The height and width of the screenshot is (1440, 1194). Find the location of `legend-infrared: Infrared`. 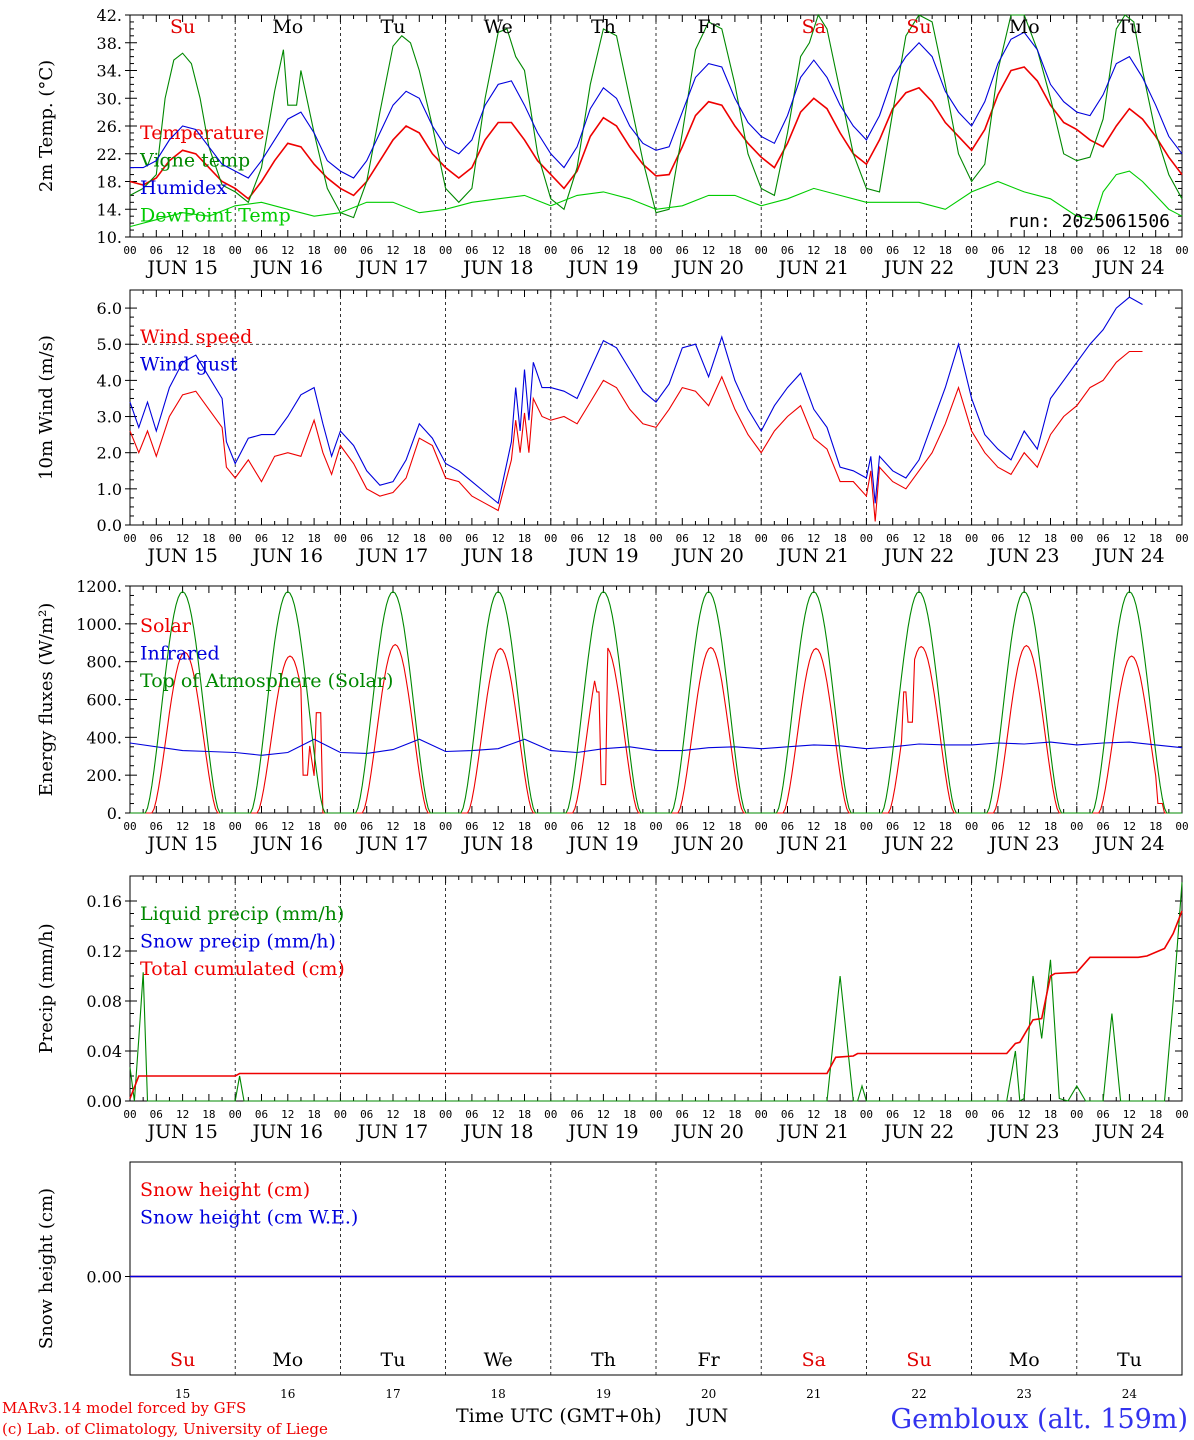

legend-infrared: Infrared is located at coordinates (180, 654).